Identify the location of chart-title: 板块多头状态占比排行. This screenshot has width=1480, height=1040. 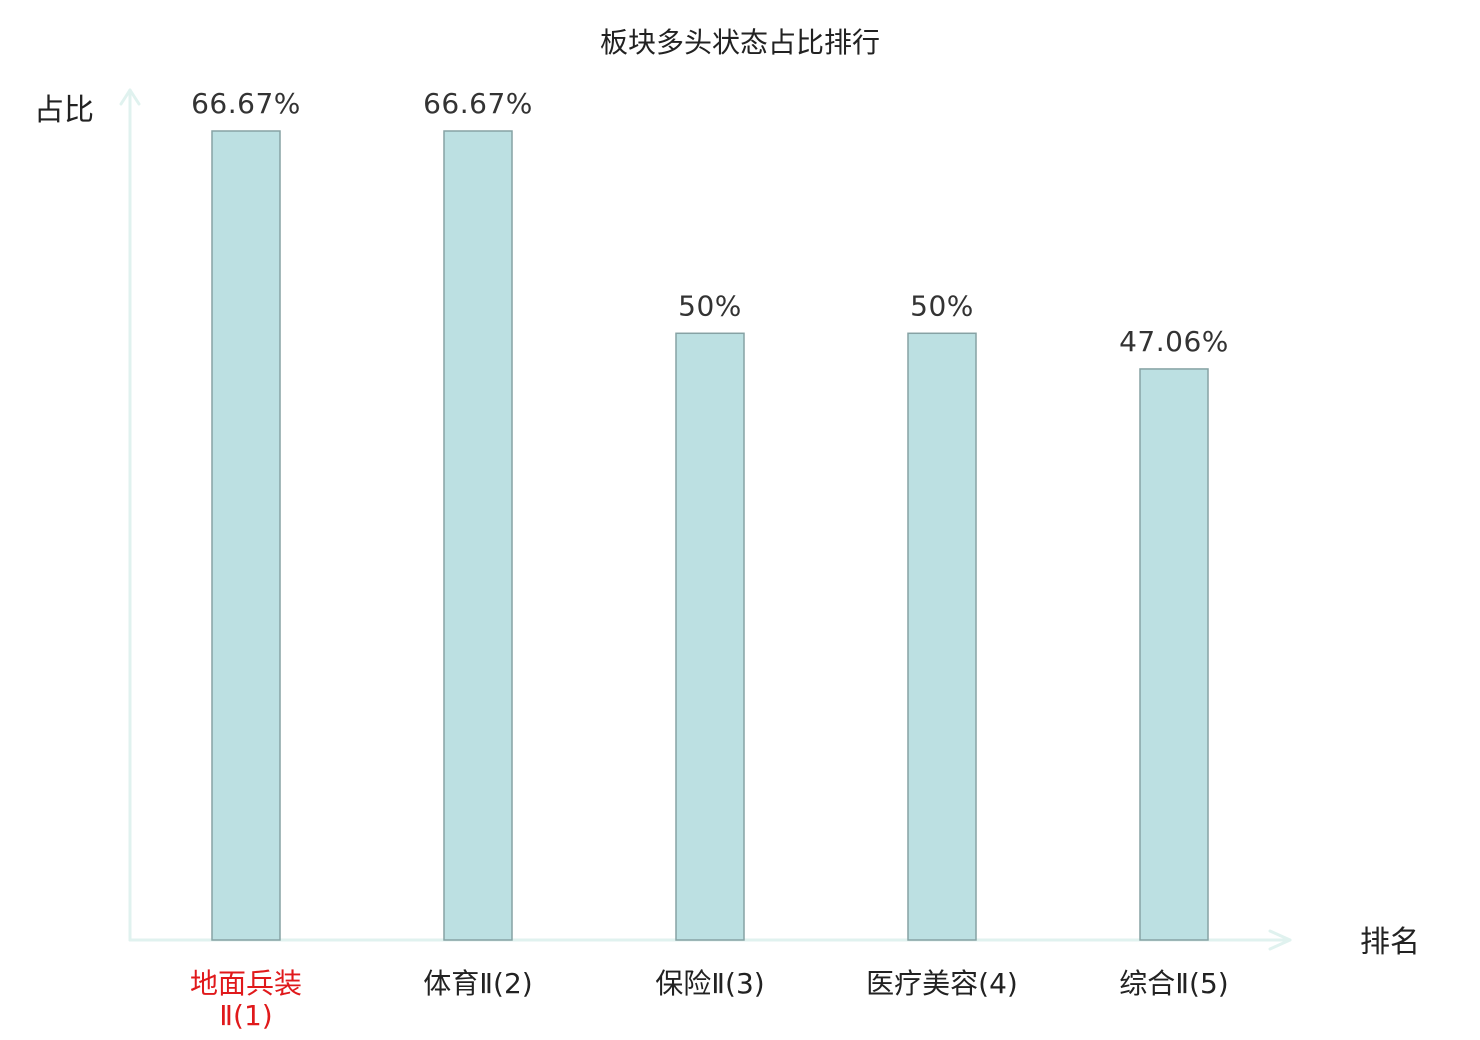
(740, 42).